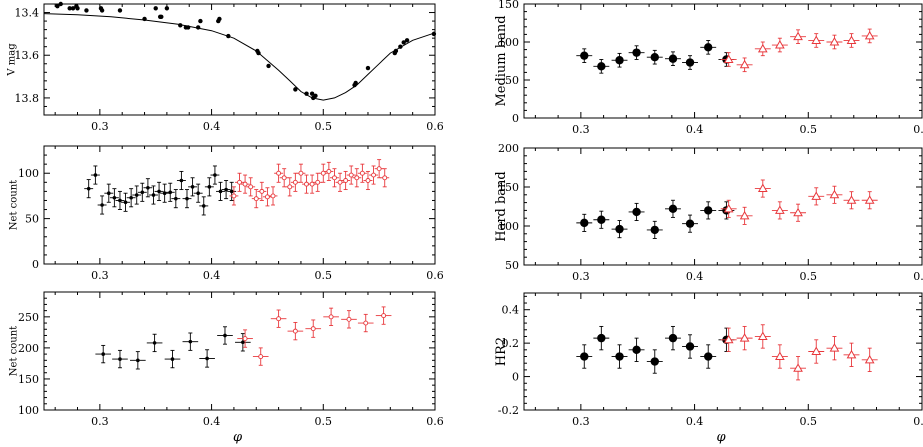 The image size is (923, 447). I want to click on y-tick-label: -0.2, so click(508, 410).